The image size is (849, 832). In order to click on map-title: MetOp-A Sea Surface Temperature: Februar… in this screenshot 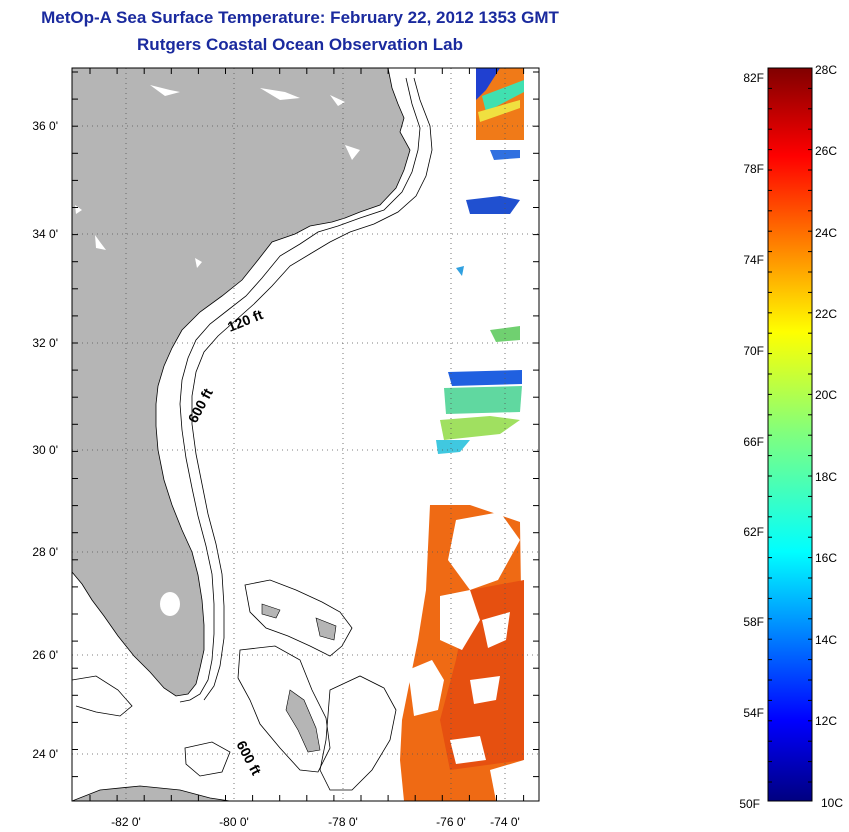, I will do `click(300, 17)`.